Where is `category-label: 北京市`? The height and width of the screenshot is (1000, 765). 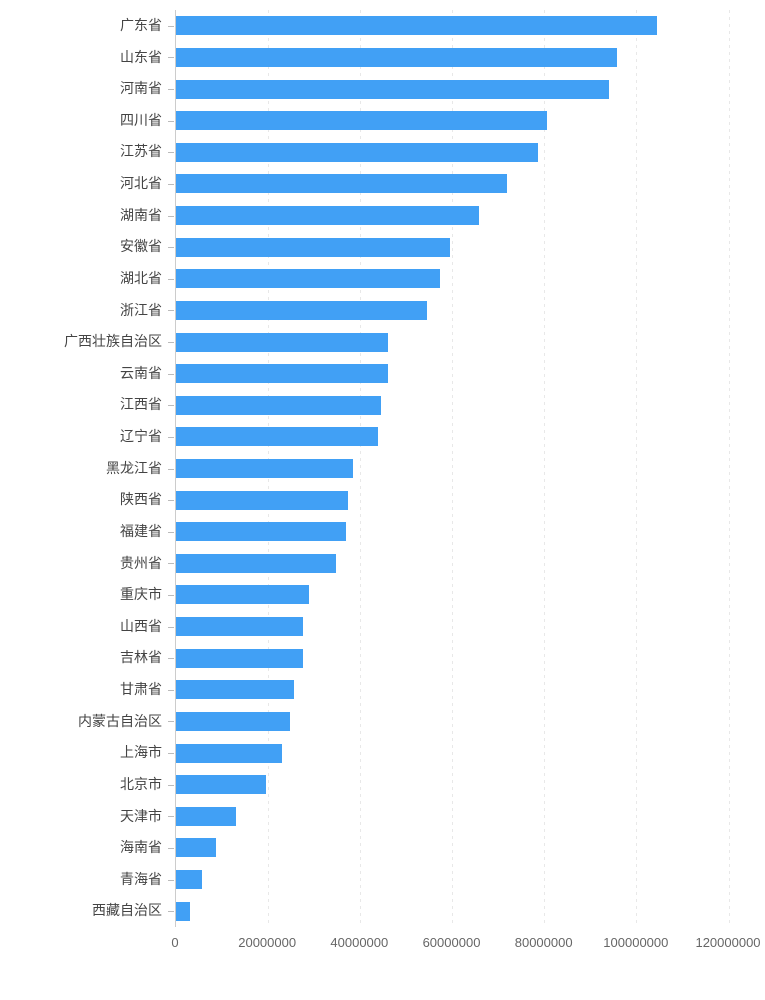
category-label: 北京市 is located at coordinates (141, 783).